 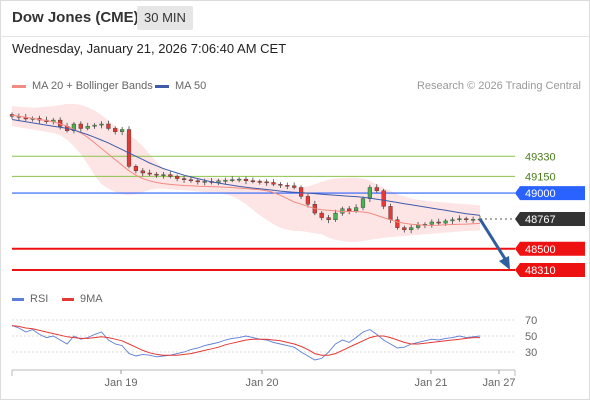 What do you see at coordinates (430, 383) in the screenshot?
I see `x-tick-label: Jan 21` at bounding box center [430, 383].